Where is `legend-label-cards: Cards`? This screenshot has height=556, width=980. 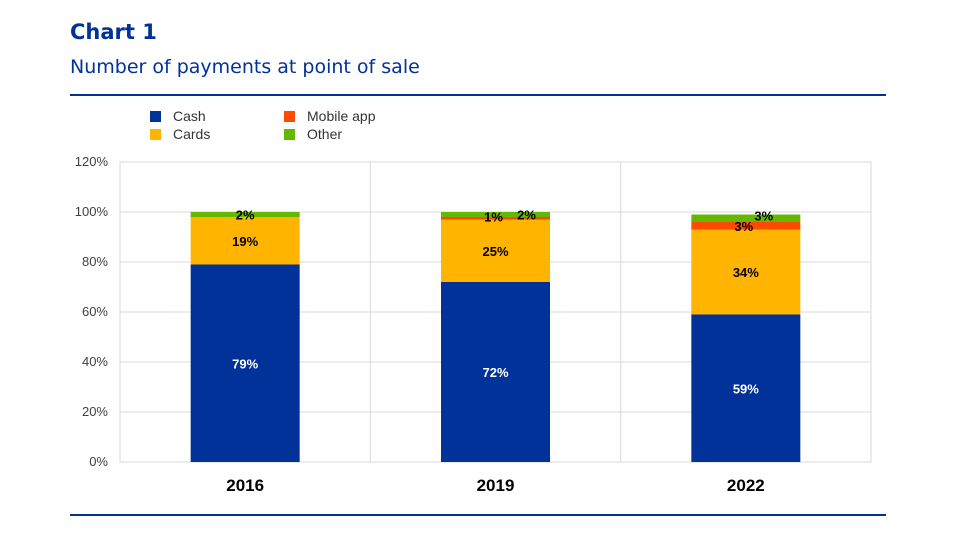 legend-label-cards: Cards is located at coordinates (191, 134).